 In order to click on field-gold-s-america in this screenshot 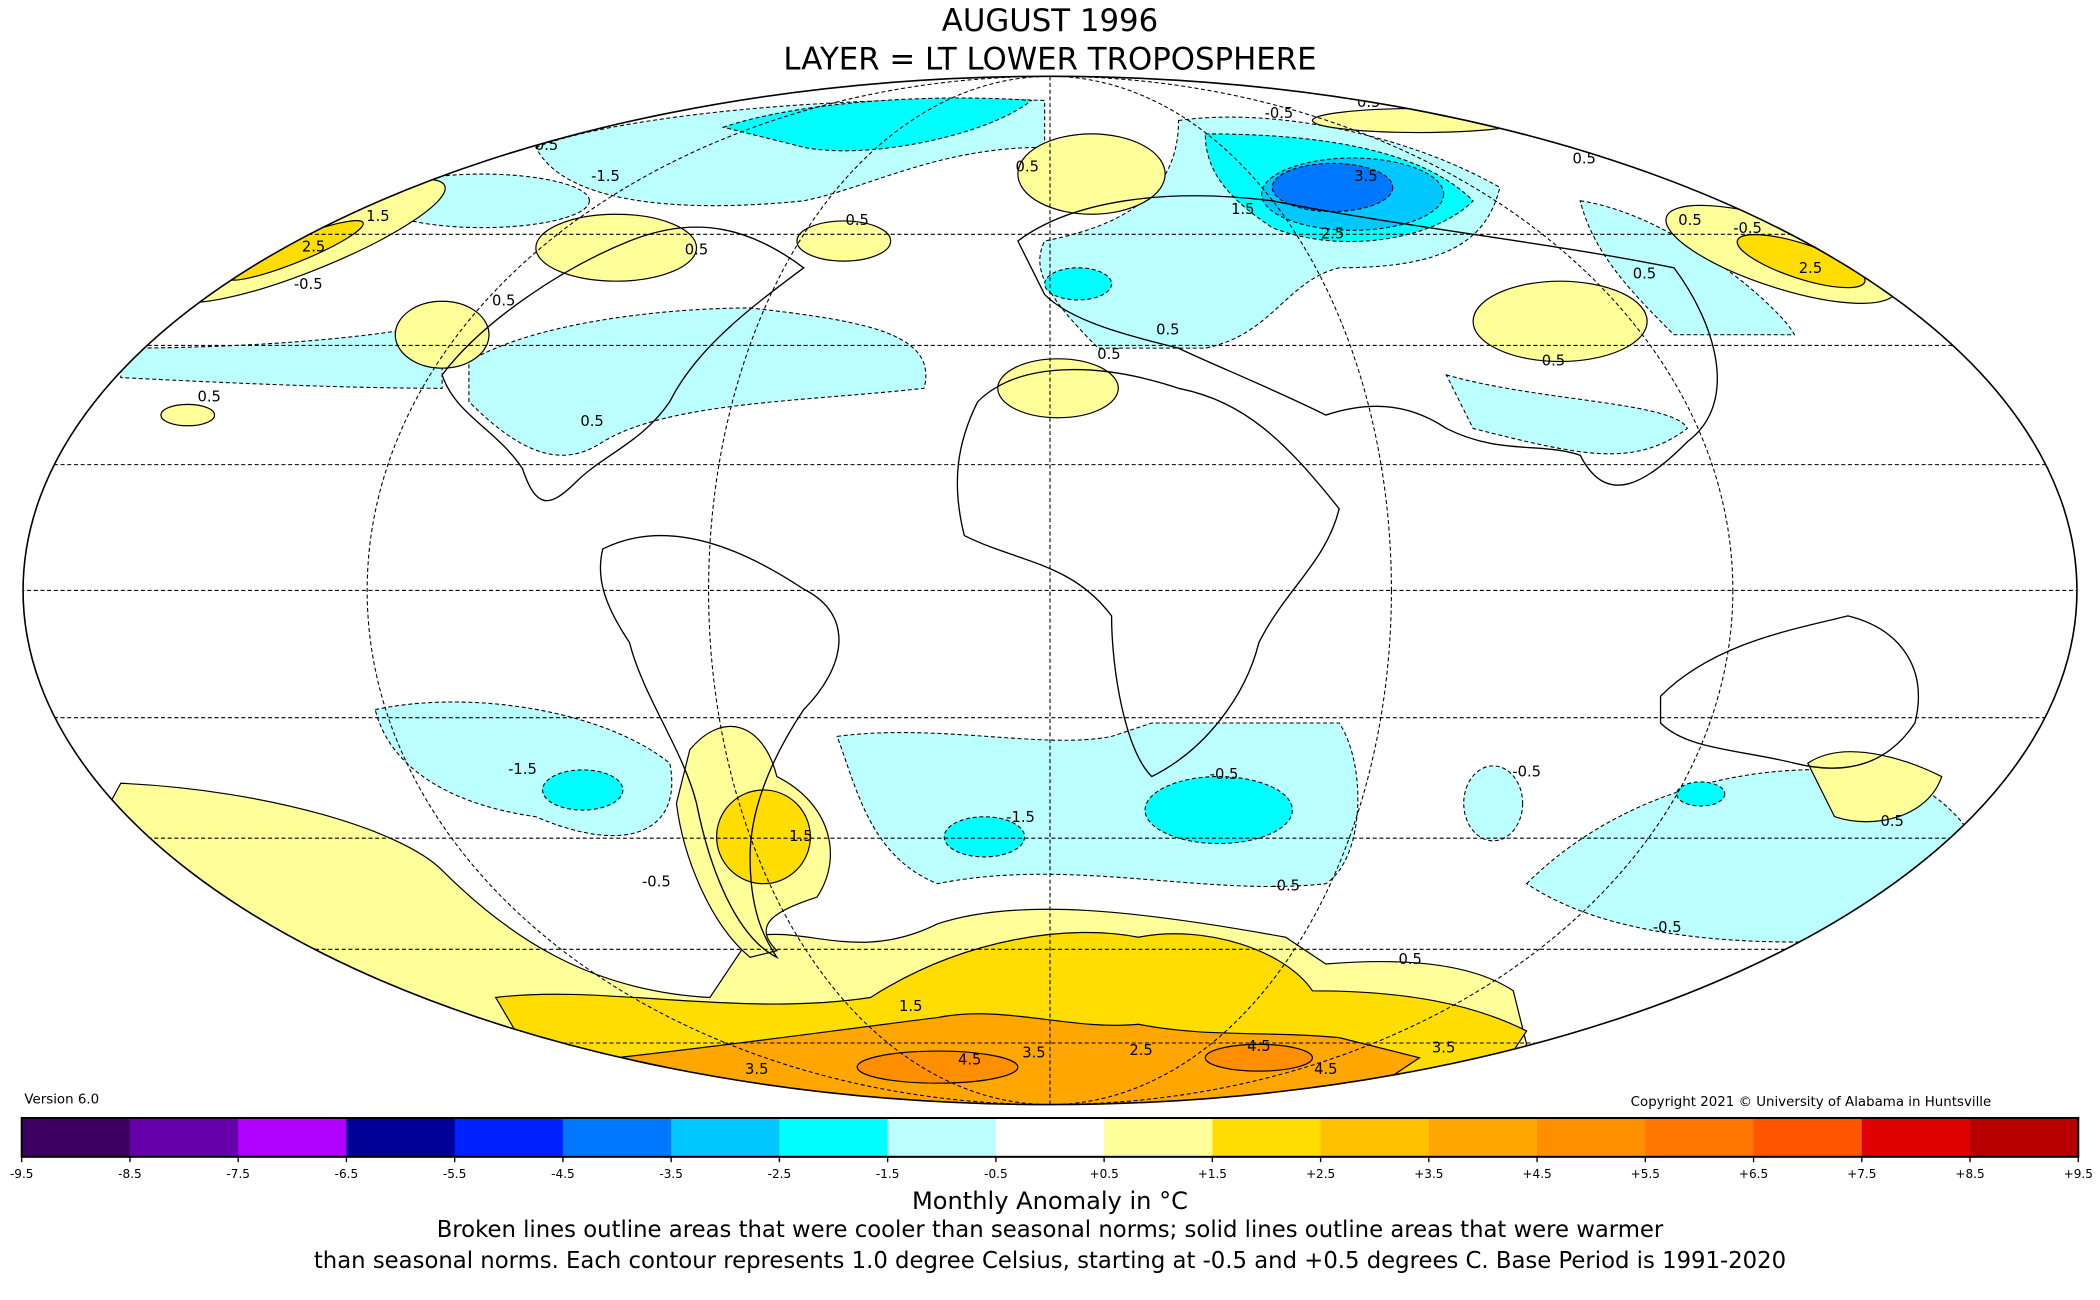, I will do `click(763, 837)`.